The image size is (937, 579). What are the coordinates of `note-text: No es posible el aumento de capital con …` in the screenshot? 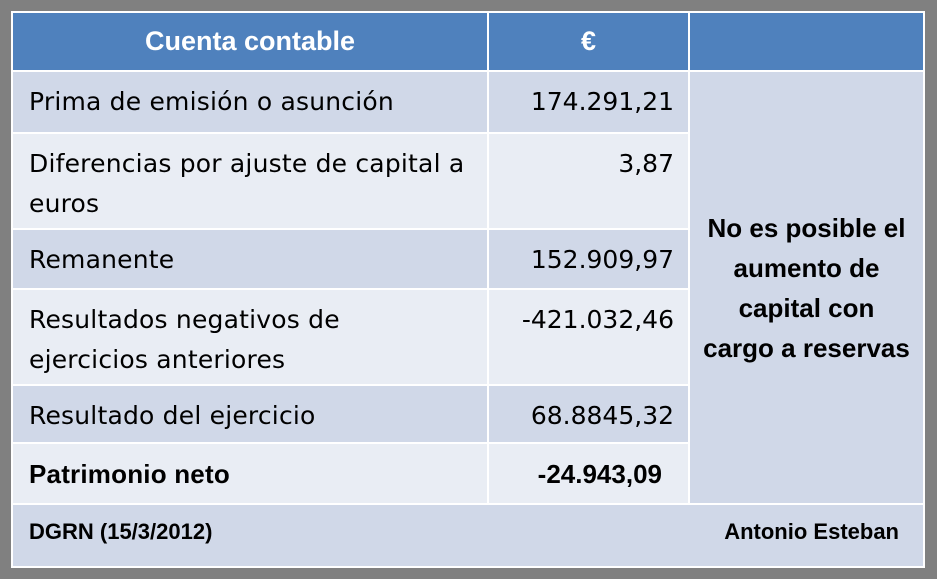 It's located at (806, 287).